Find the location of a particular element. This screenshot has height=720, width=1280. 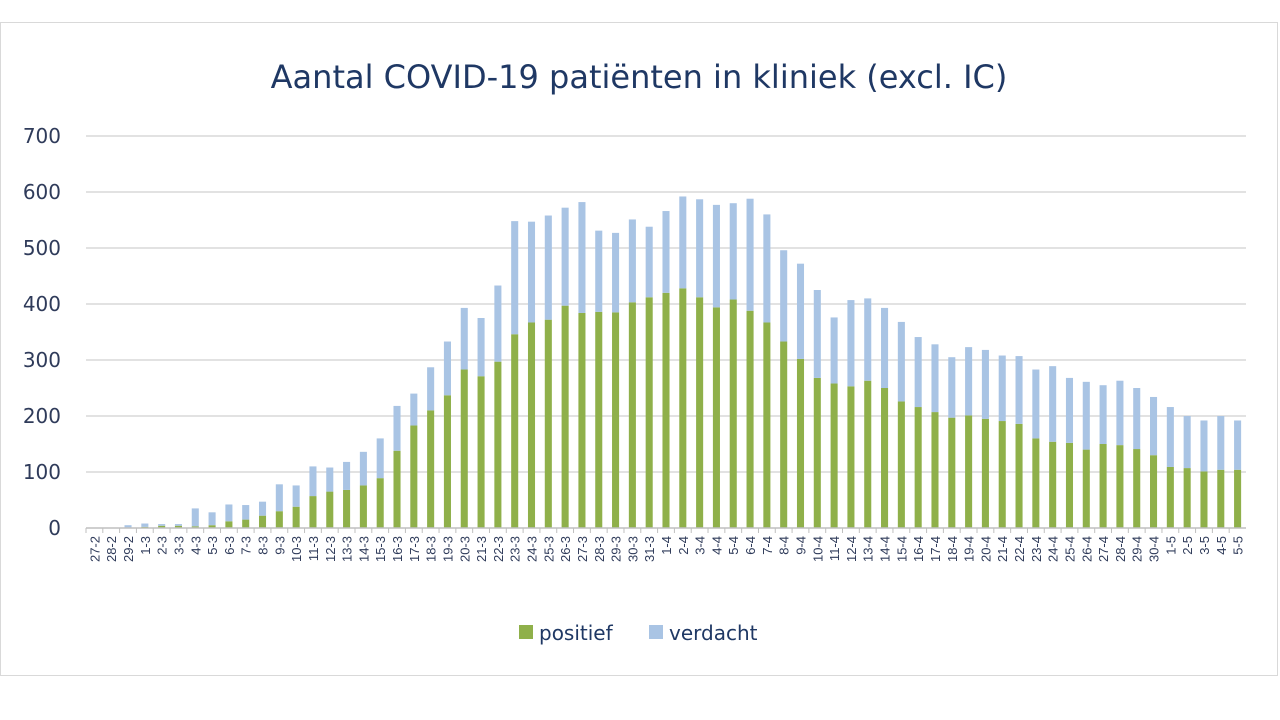

x-tick-label: 20-3 is located at coordinates (464, 549).